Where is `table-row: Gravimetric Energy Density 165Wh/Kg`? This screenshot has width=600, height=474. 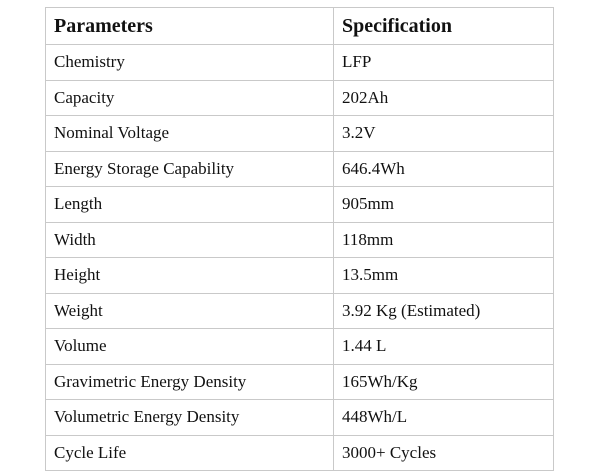
table-row: Gravimetric Energy Density 165Wh/Kg is located at coordinates (299, 381).